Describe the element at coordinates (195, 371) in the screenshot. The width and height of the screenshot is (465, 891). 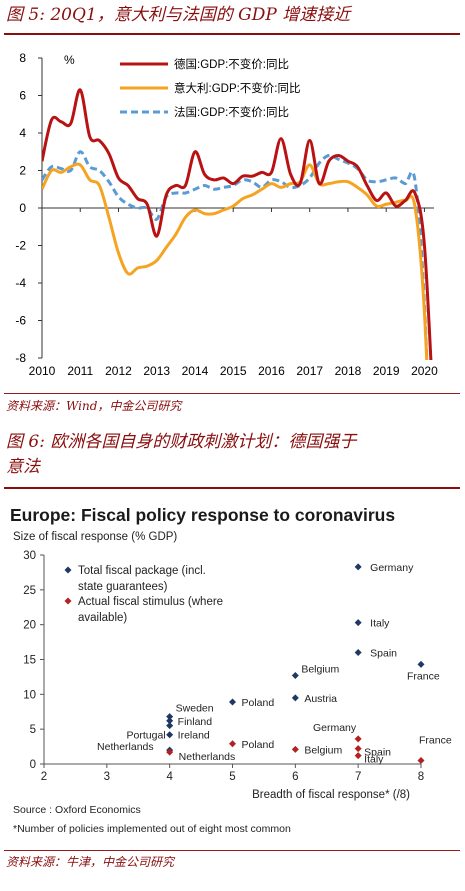
I see `x-tick-label: 2014` at that location.